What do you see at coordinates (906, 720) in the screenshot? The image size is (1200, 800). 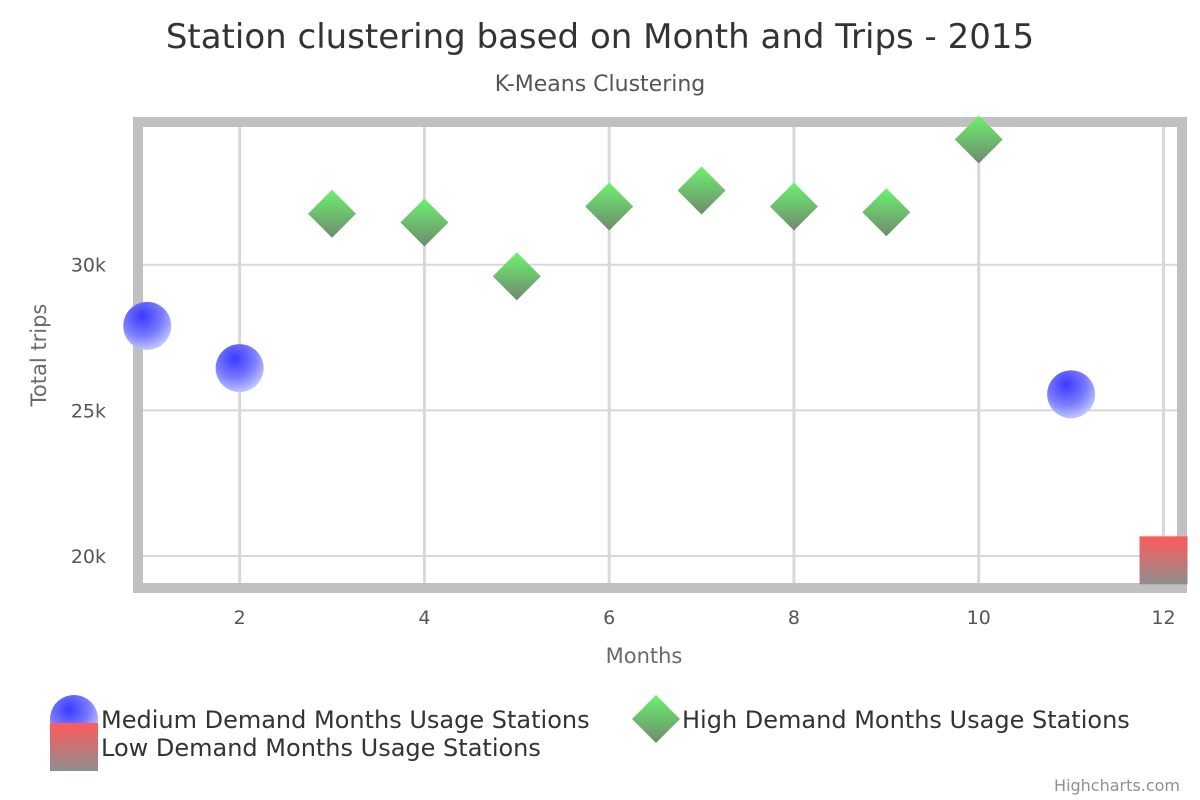 I see `legend-label: High Demand Months Usage Stations` at bounding box center [906, 720].